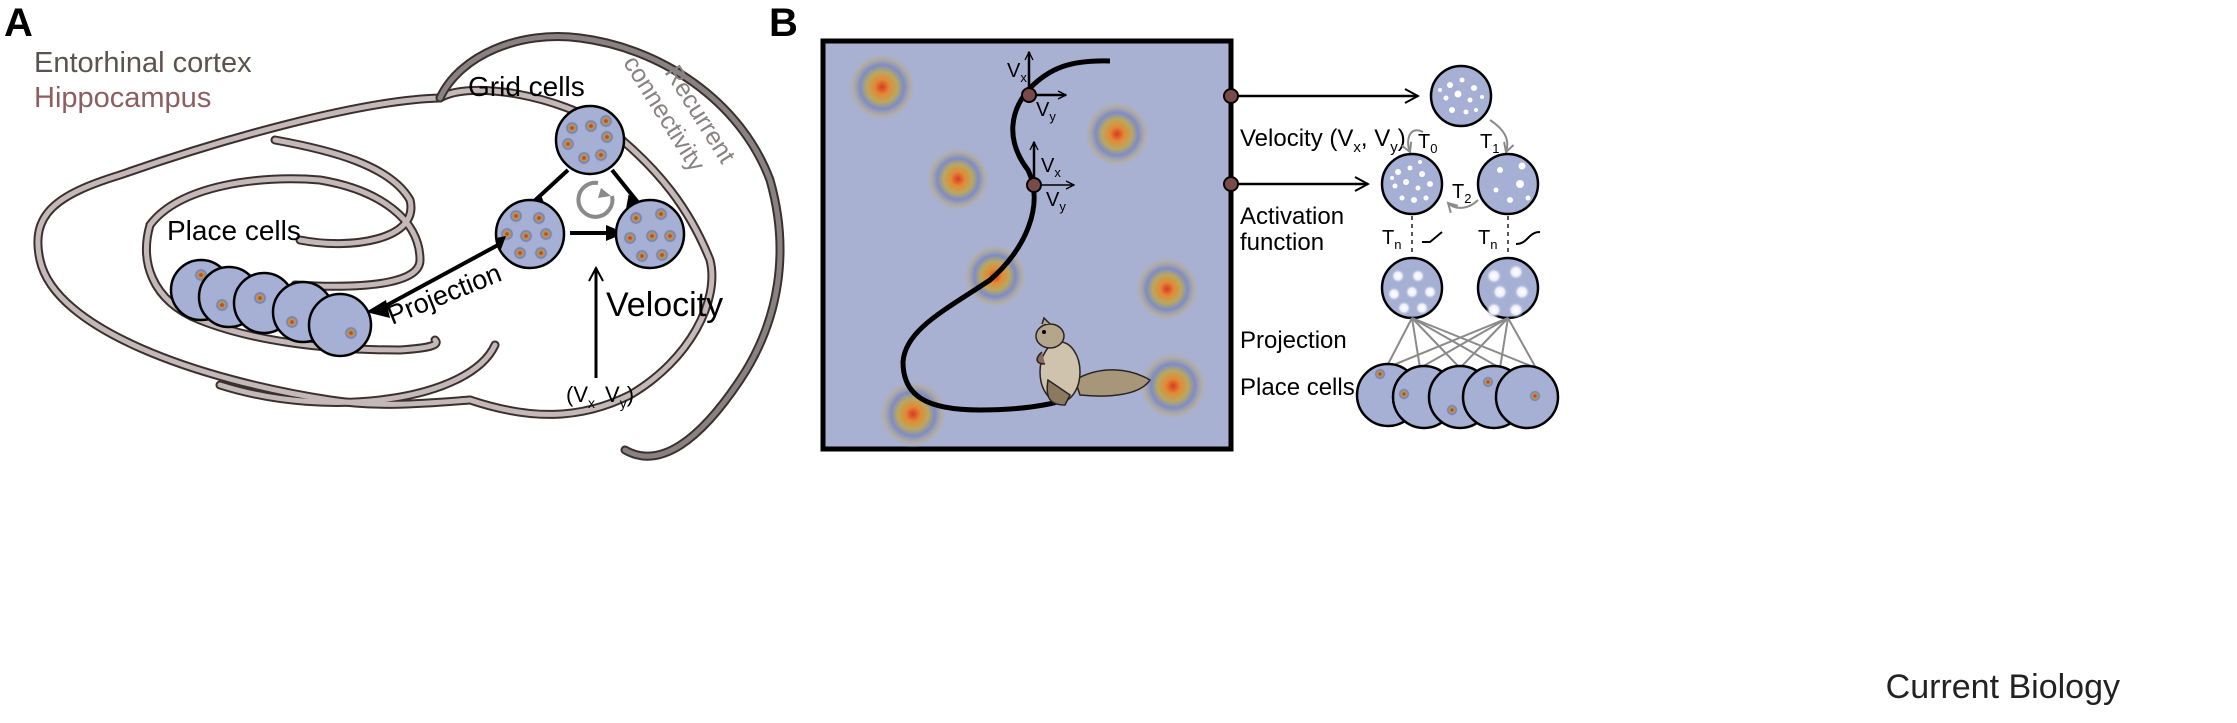 The width and height of the screenshot is (2237, 723). What do you see at coordinates (783, 23) in the screenshot?
I see `panel-b-letter: B` at bounding box center [783, 23].